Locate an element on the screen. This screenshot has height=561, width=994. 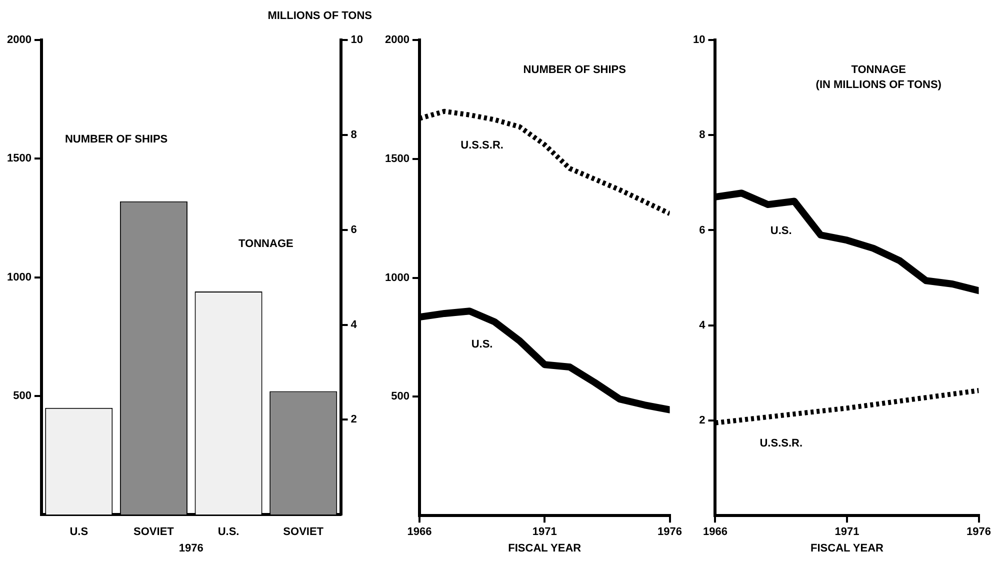
y-tick-label: 10 is located at coordinates (699, 40).